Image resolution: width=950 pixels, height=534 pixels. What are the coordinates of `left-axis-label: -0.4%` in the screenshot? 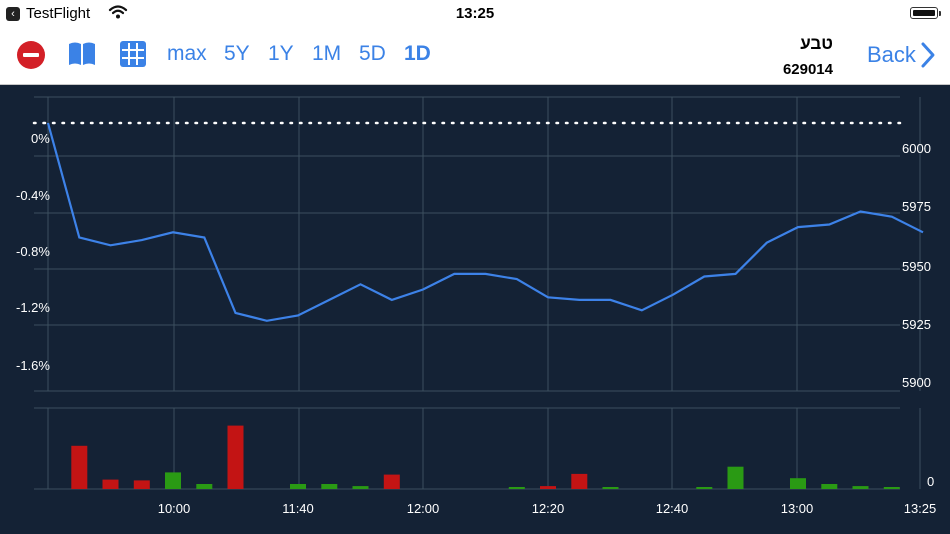 It's located at (33, 195).